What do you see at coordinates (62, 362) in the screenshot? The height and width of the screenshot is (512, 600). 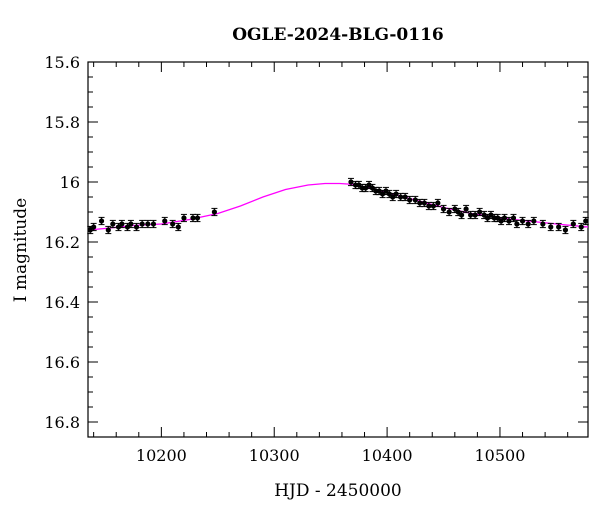 I see `y-tick-label: 16.6` at bounding box center [62, 362].